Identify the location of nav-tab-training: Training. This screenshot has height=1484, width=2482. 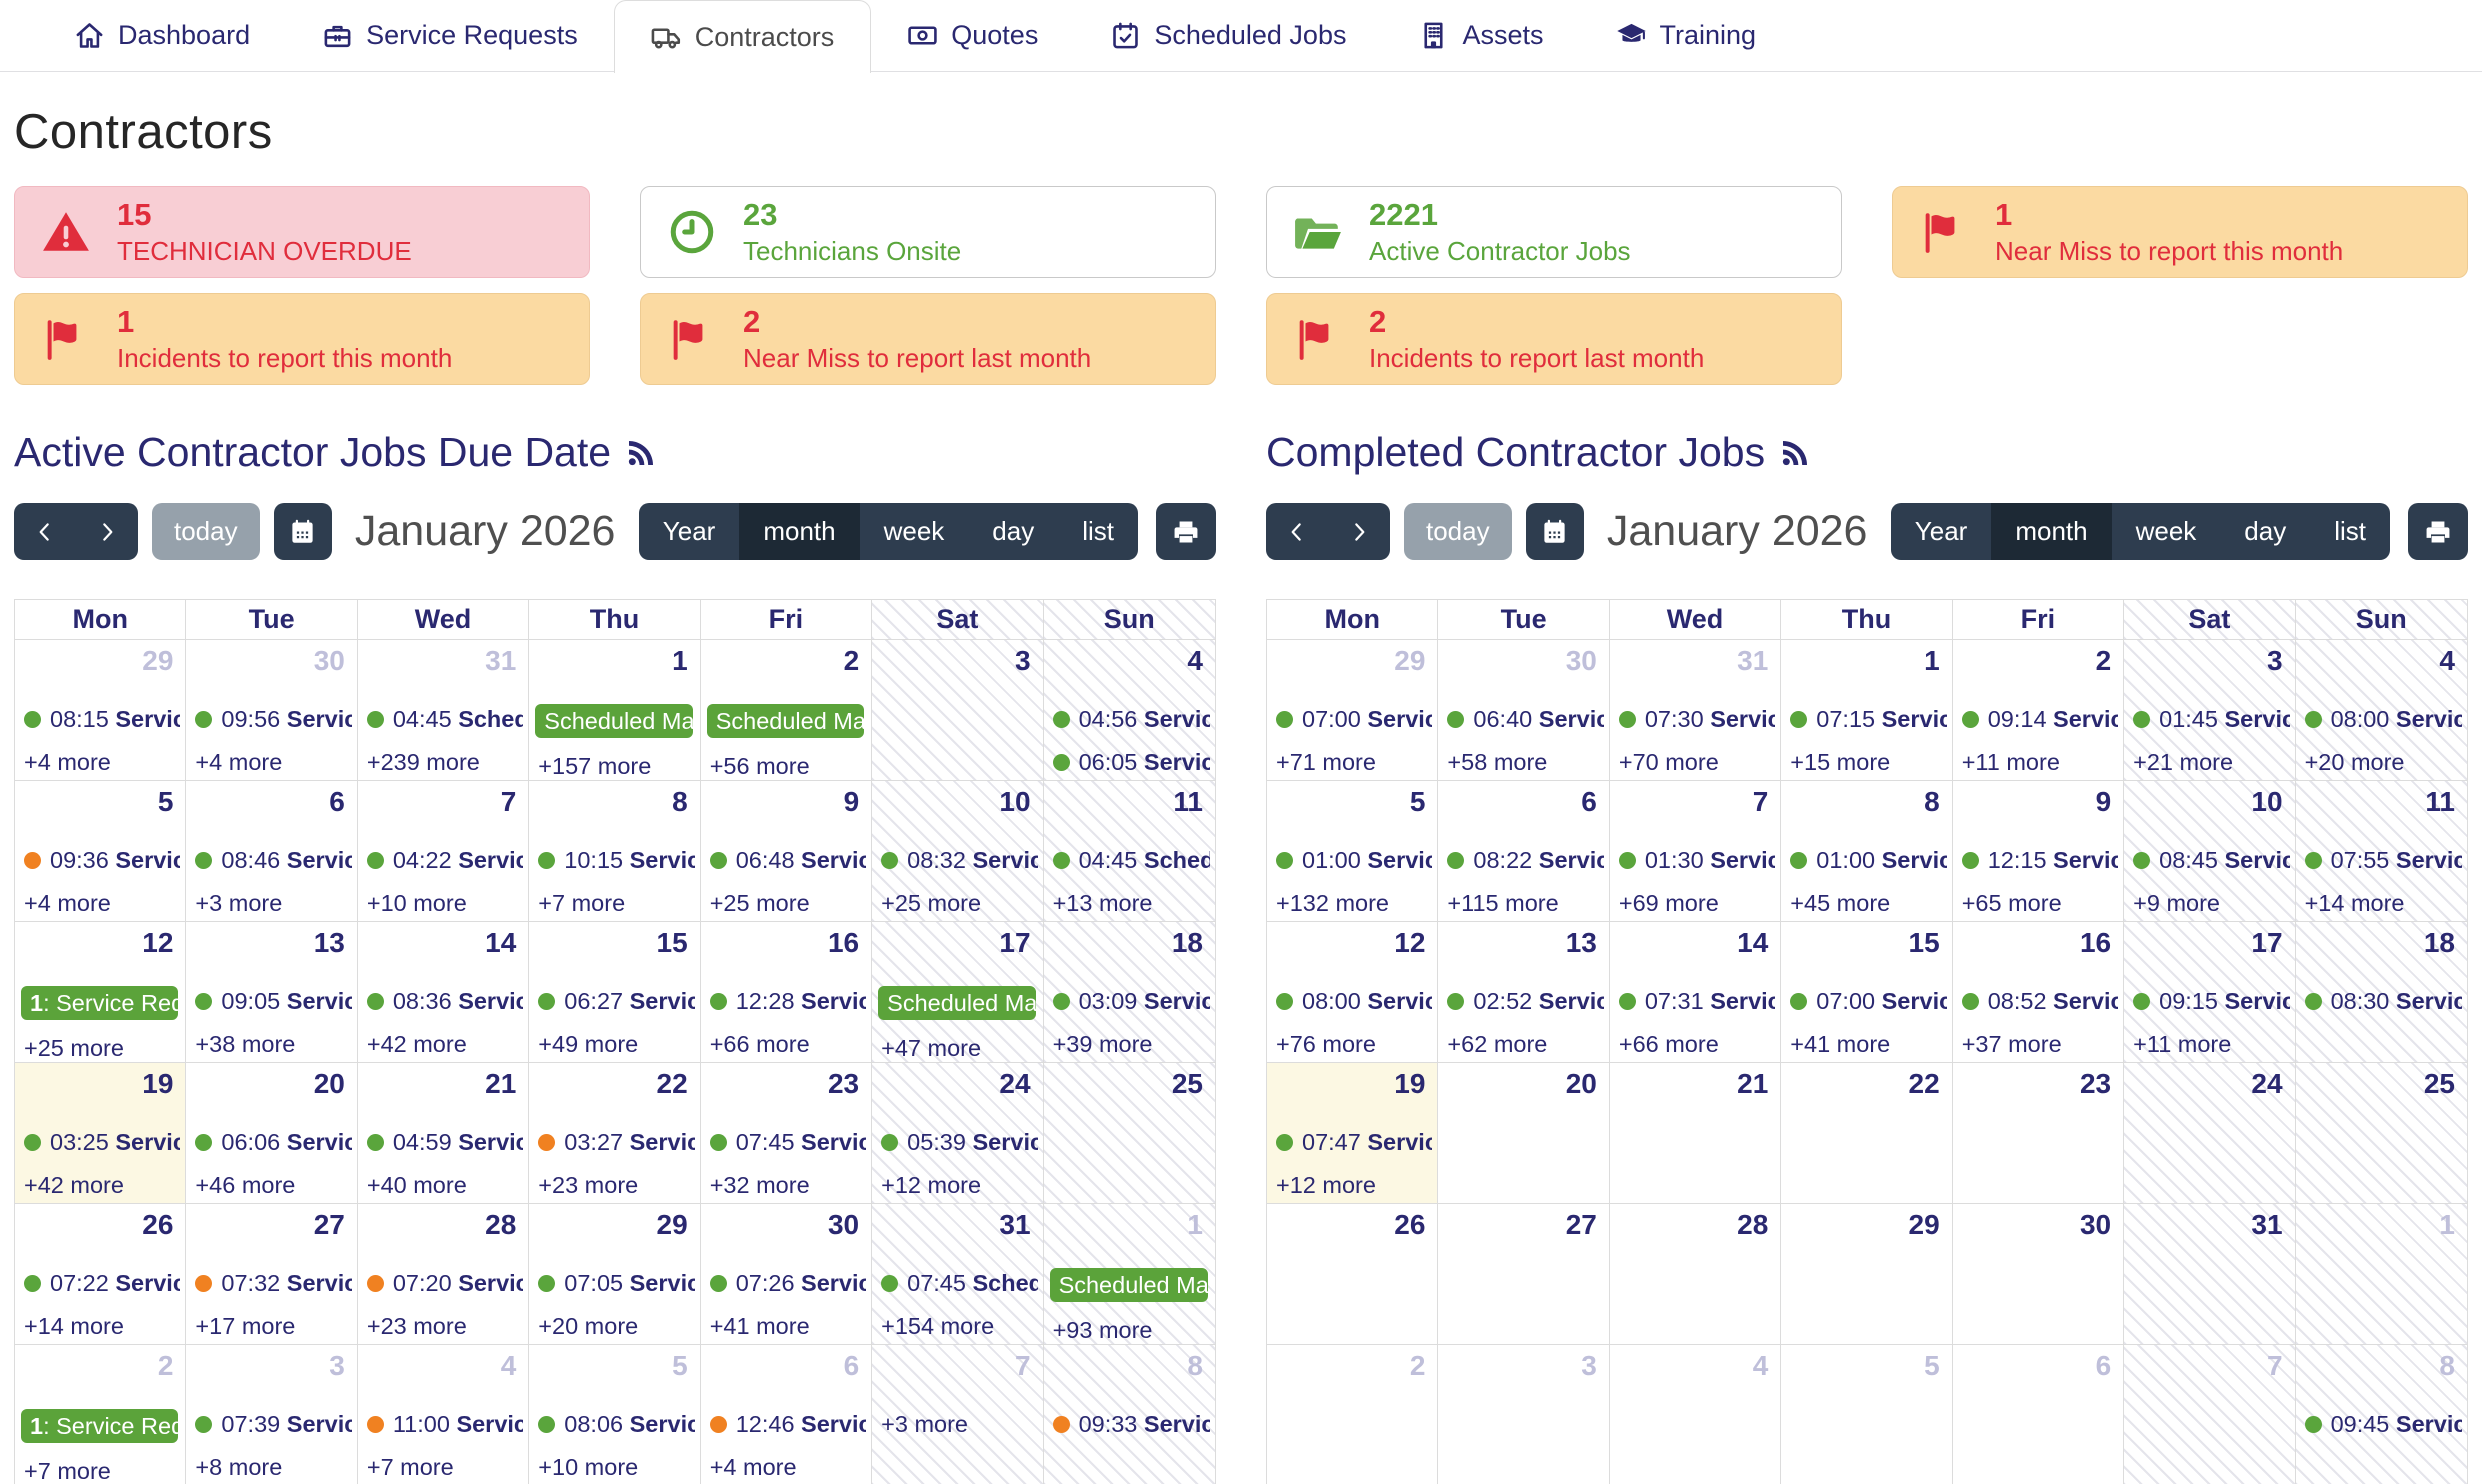
(1686, 35).